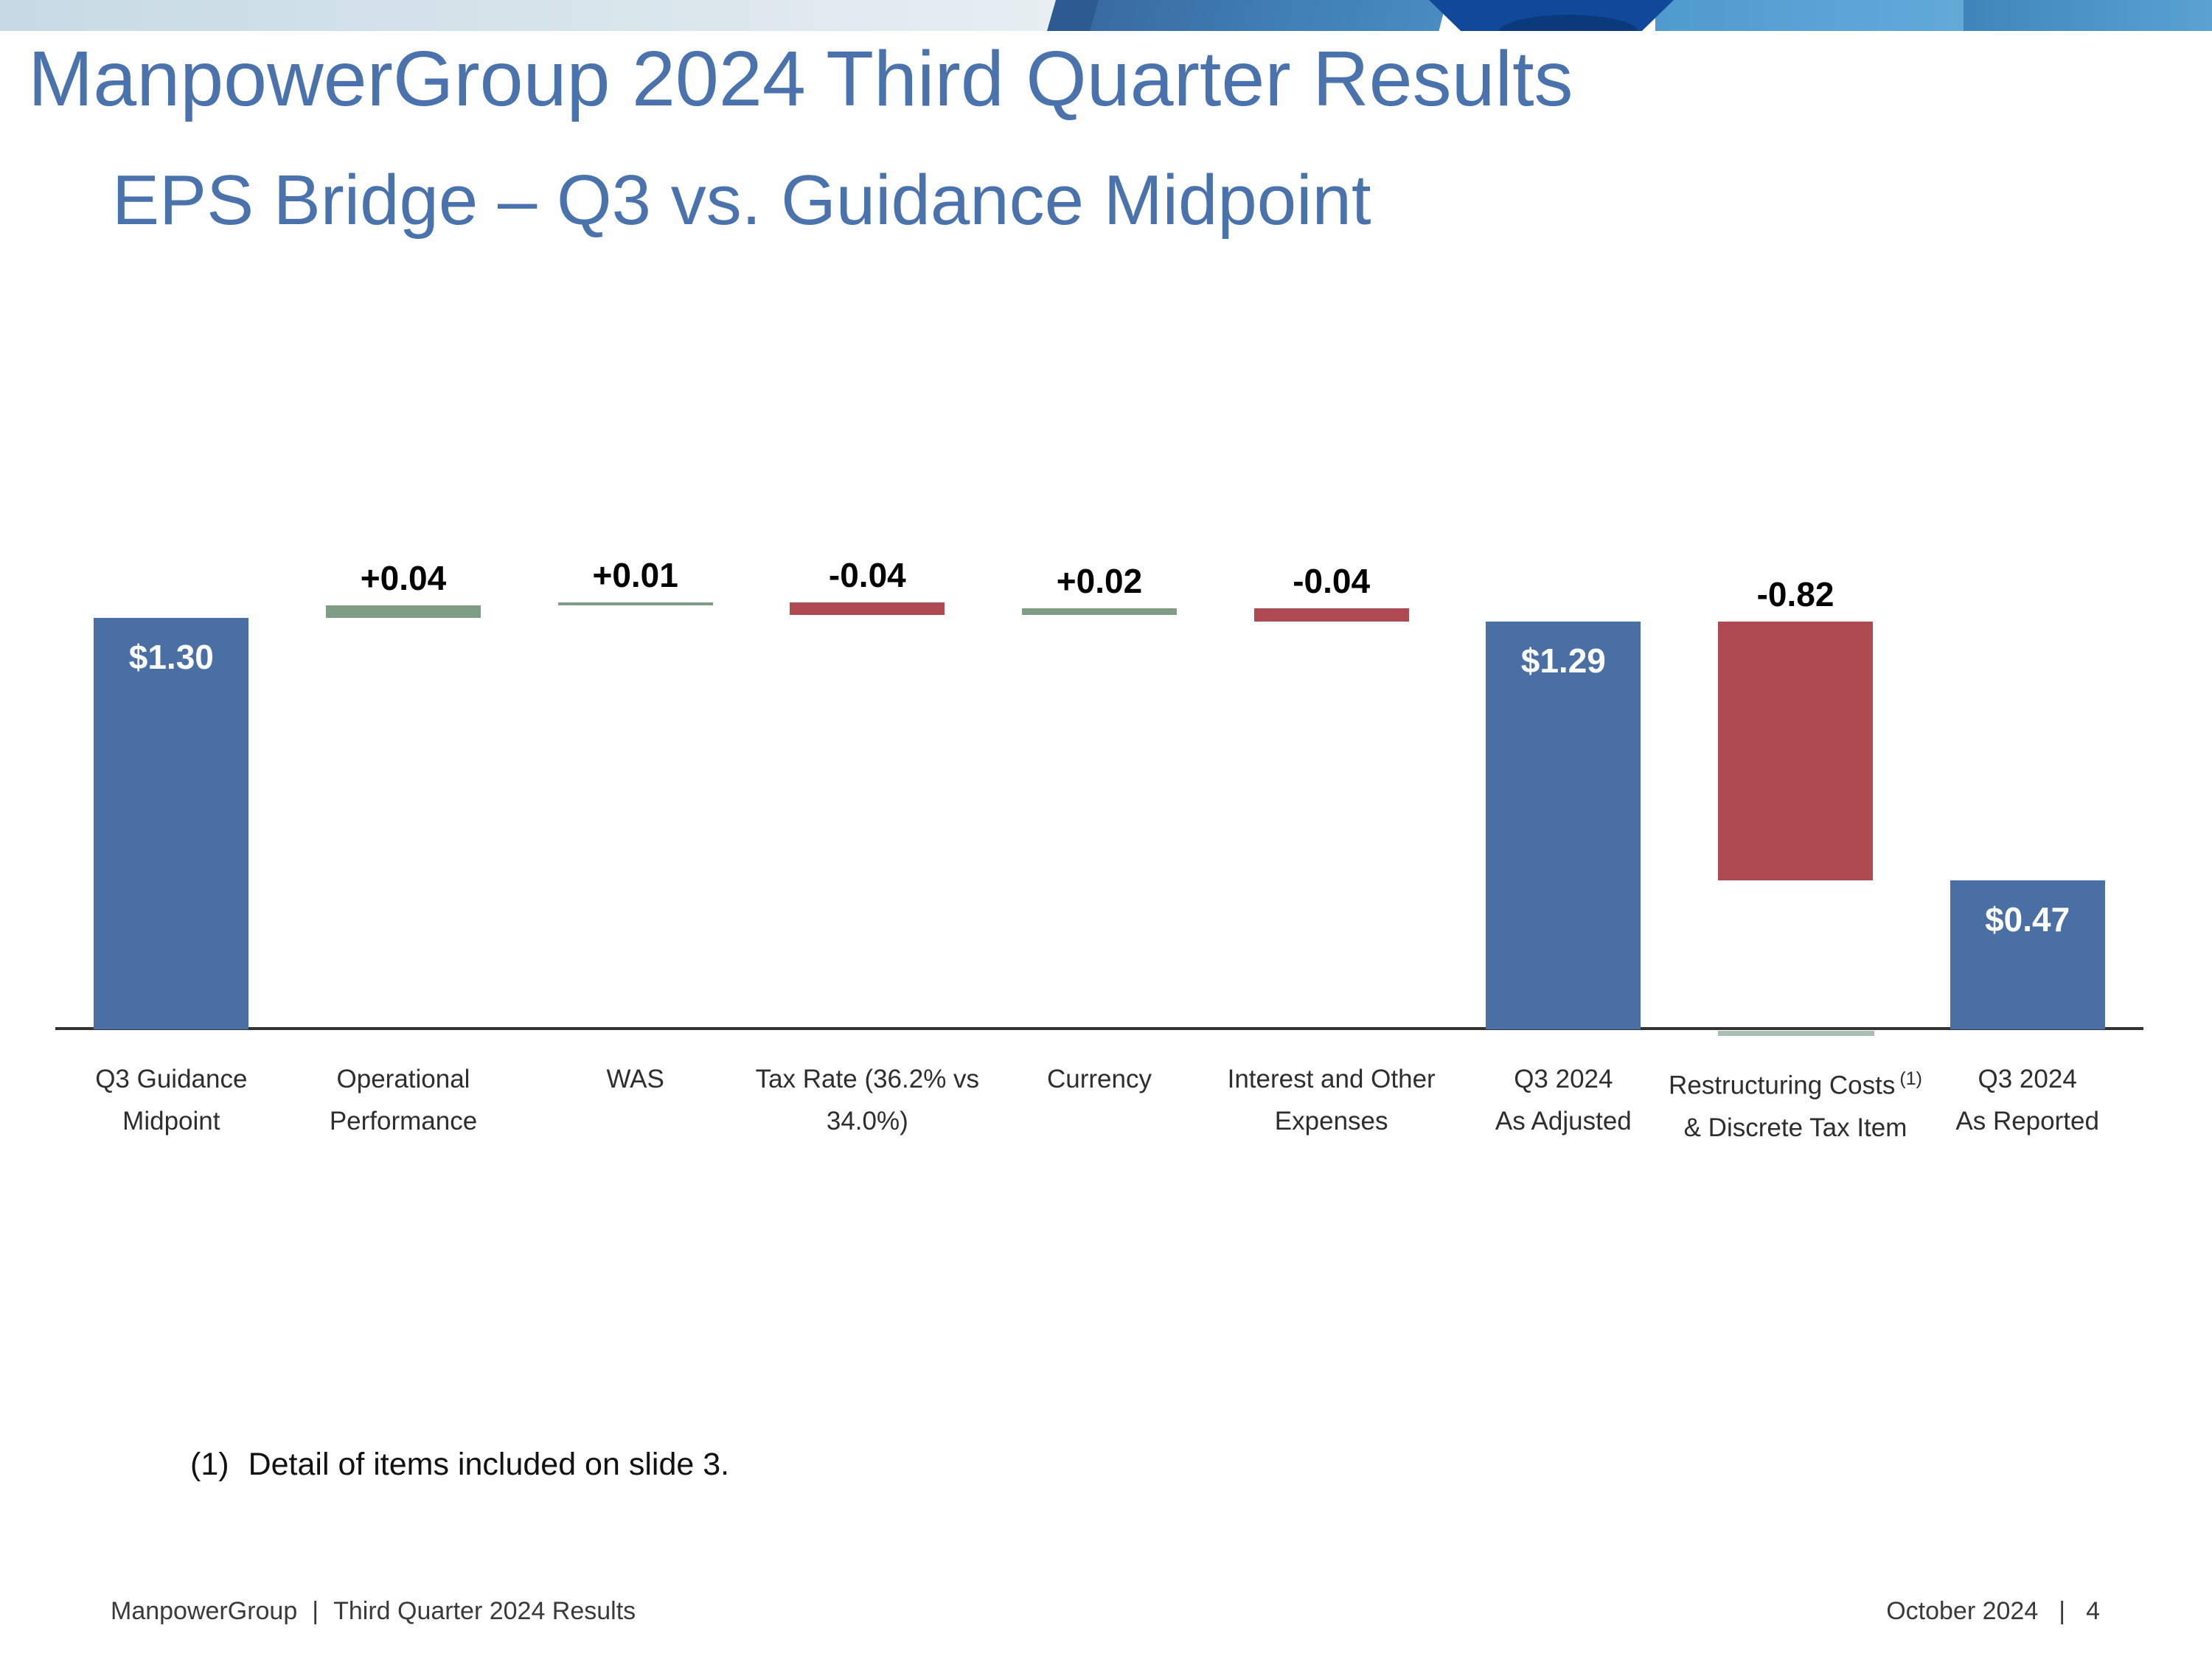 This screenshot has width=2212, height=1659. Describe the element at coordinates (1795, 593) in the screenshot. I see `bar-value-label-floating: -0.82` at that location.